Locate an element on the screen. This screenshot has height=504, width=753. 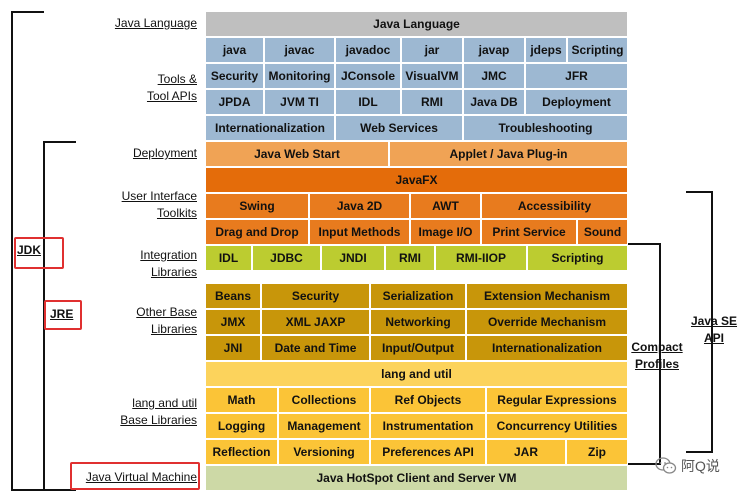
jdk-highlight is located at coordinates (39, 253).